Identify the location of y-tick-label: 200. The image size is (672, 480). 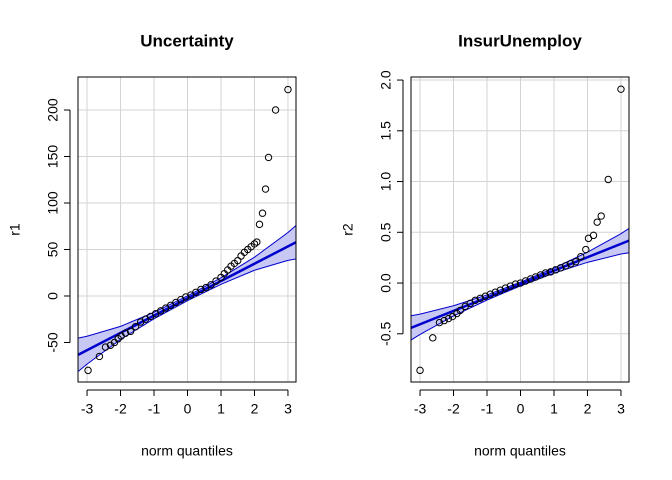
(53, 110).